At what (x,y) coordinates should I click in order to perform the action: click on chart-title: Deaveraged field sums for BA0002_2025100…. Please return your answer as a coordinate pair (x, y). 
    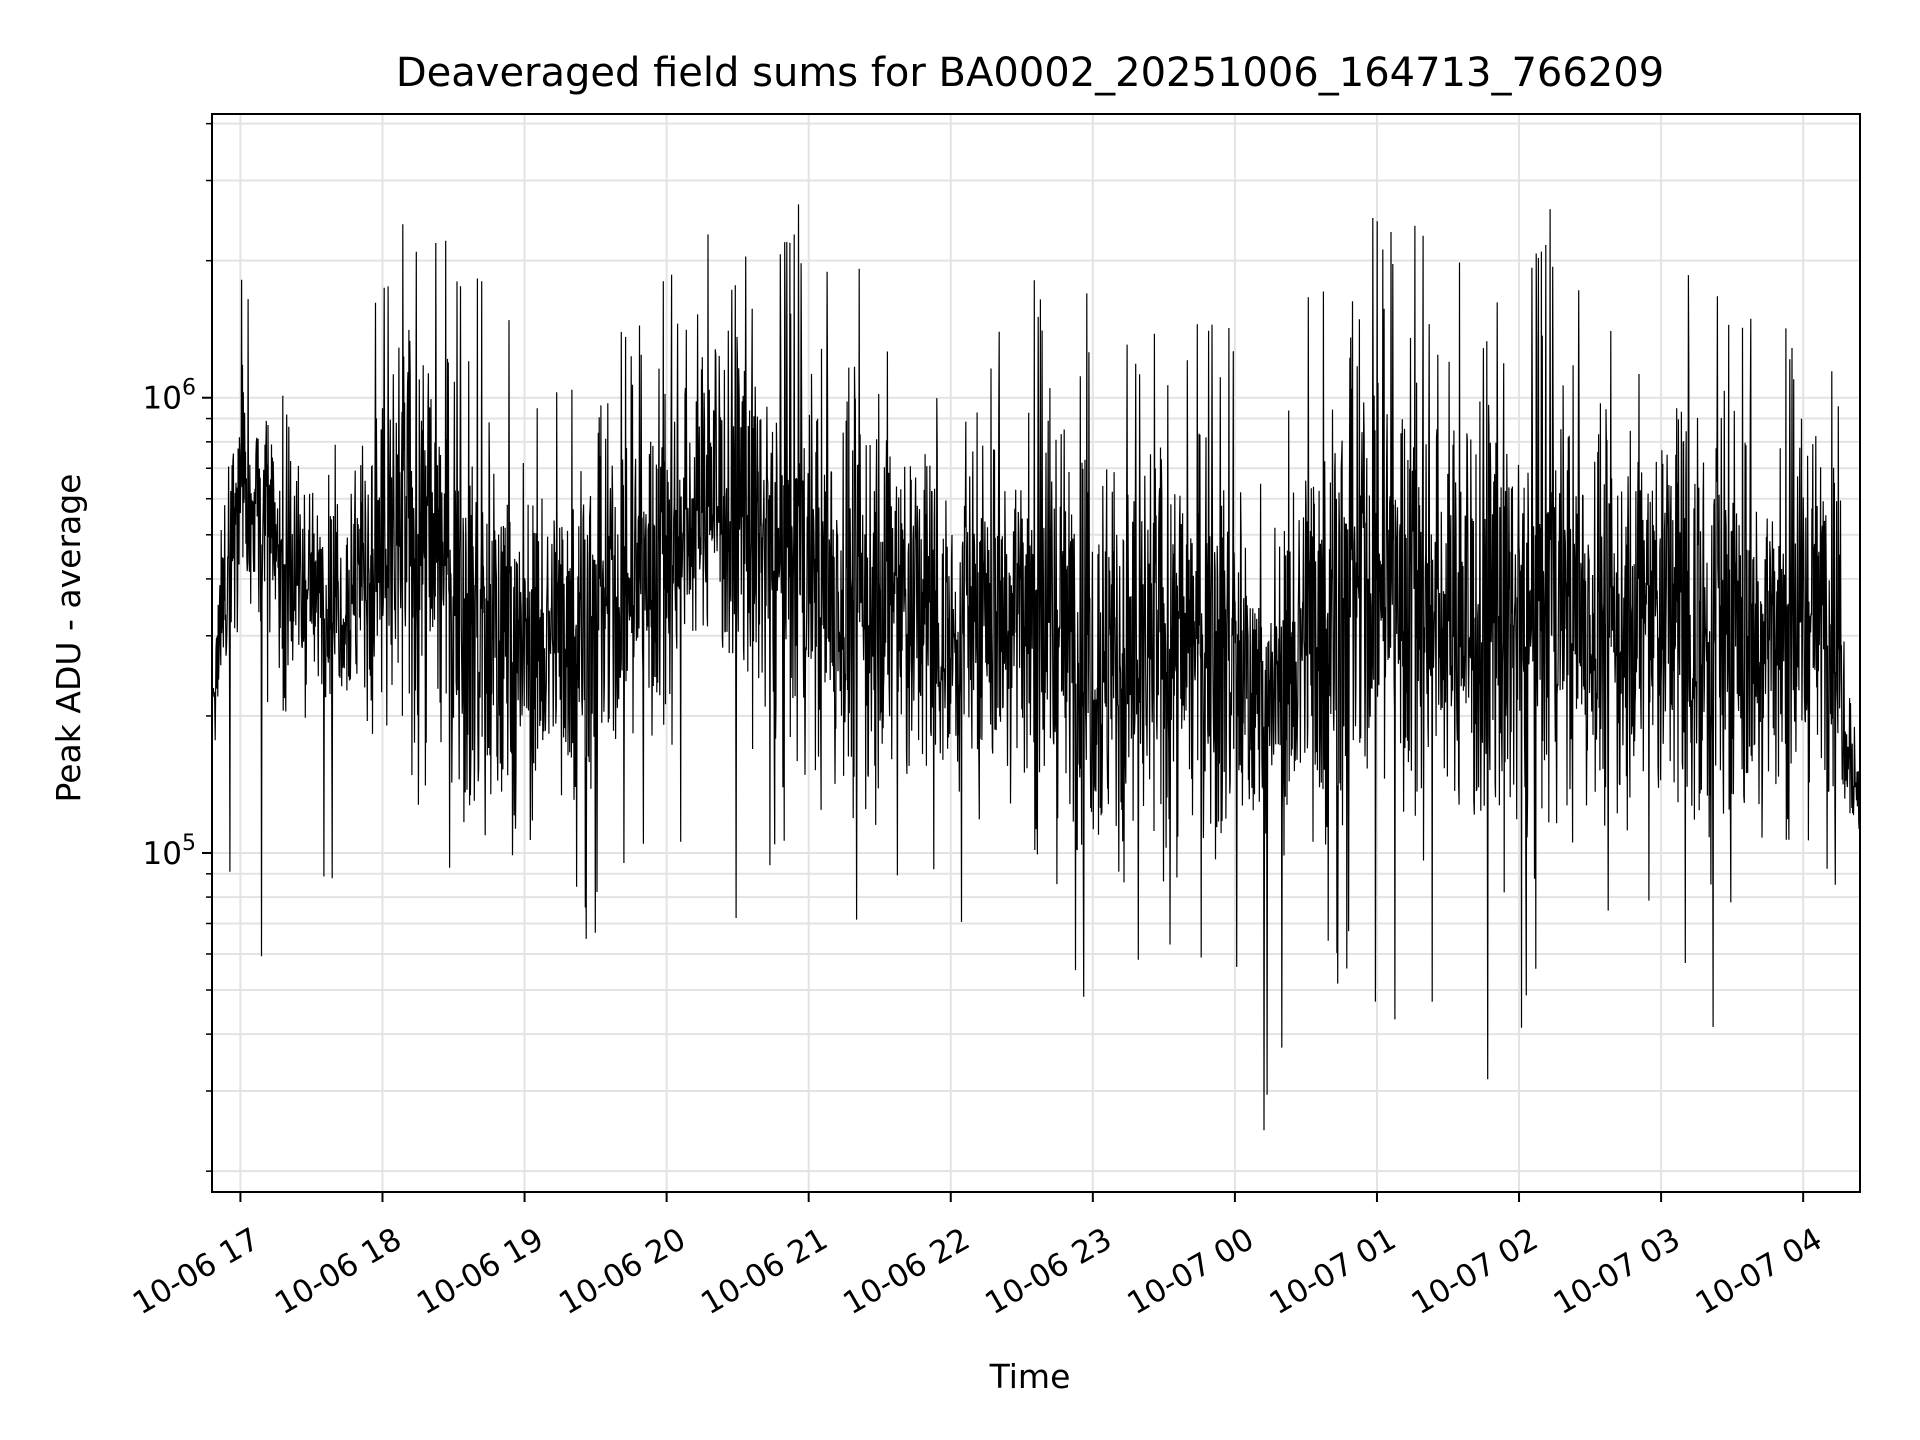
    Looking at the image, I should click on (1030, 73).